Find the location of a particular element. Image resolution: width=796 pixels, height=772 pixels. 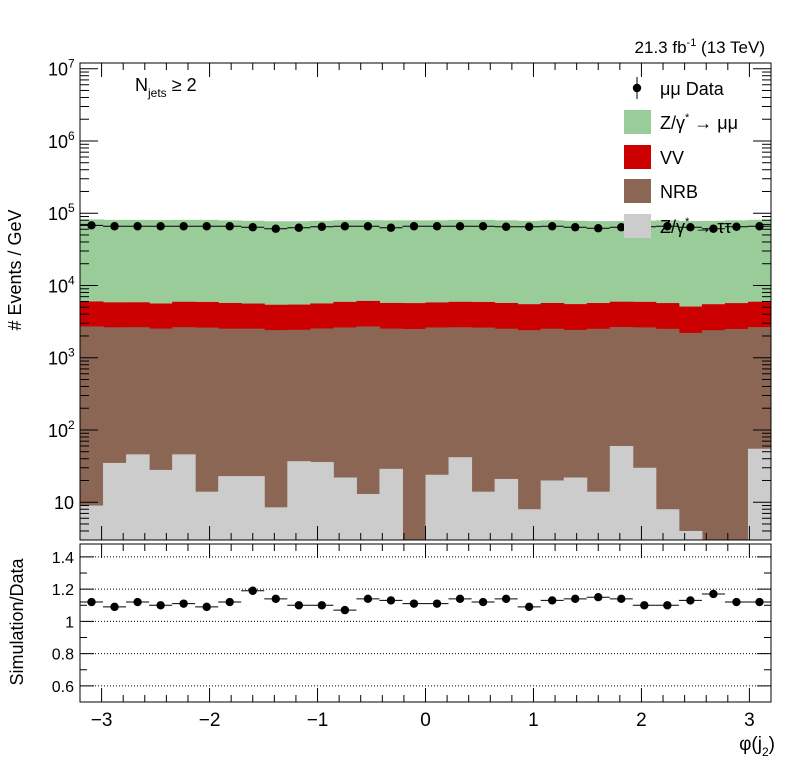

bar-z--5 is located at coordinates (207, 515).